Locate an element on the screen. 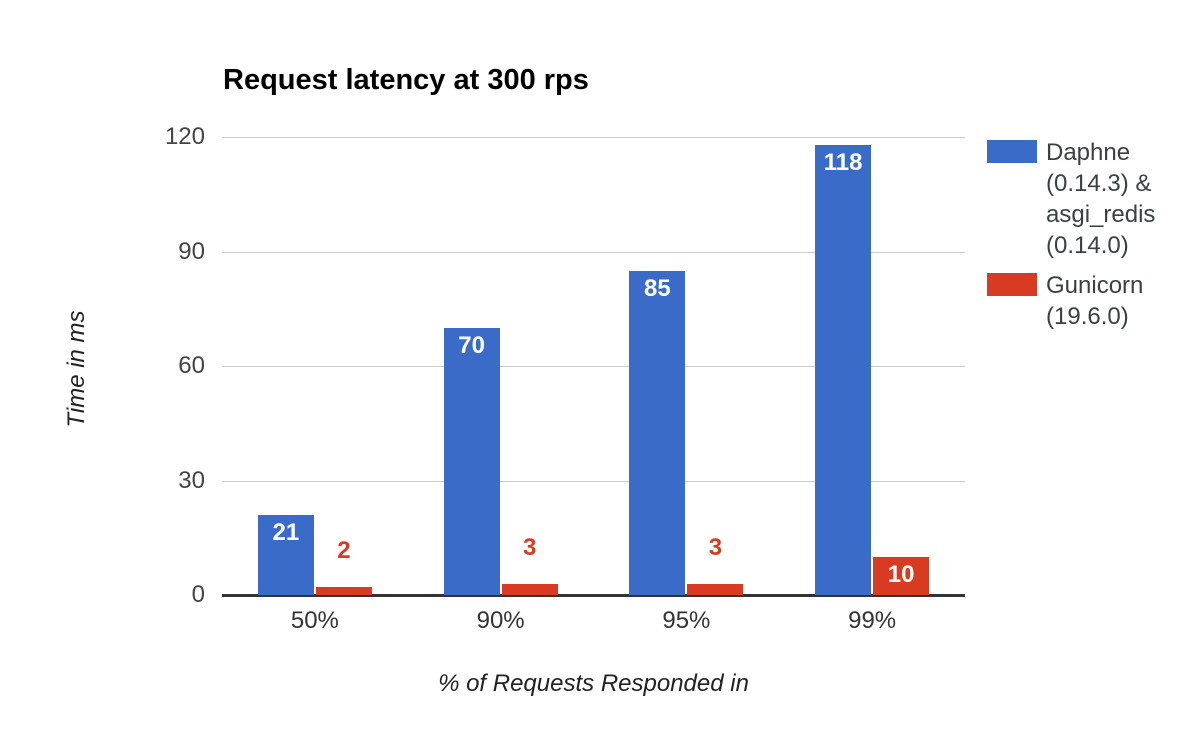  chart-title: Request latency at 300 rps is located at coordinates (406, 80).